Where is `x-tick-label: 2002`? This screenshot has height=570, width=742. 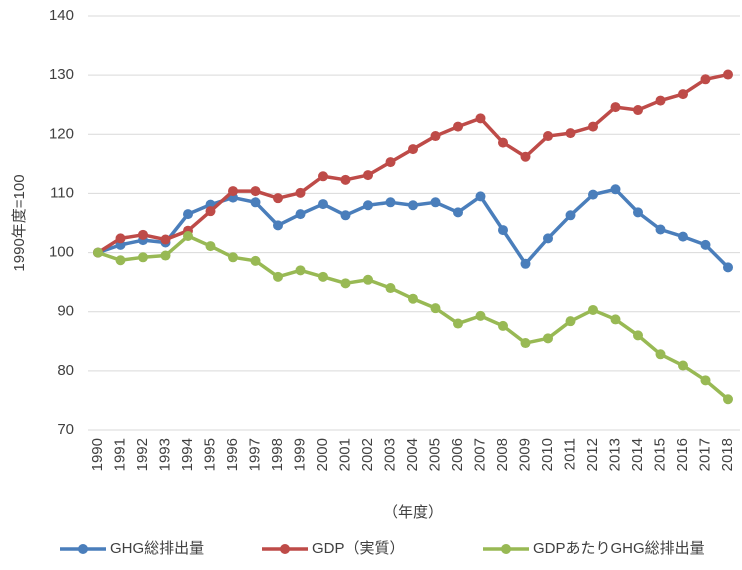 x-tick-label: 2002 is located at coordinates (367, 454).